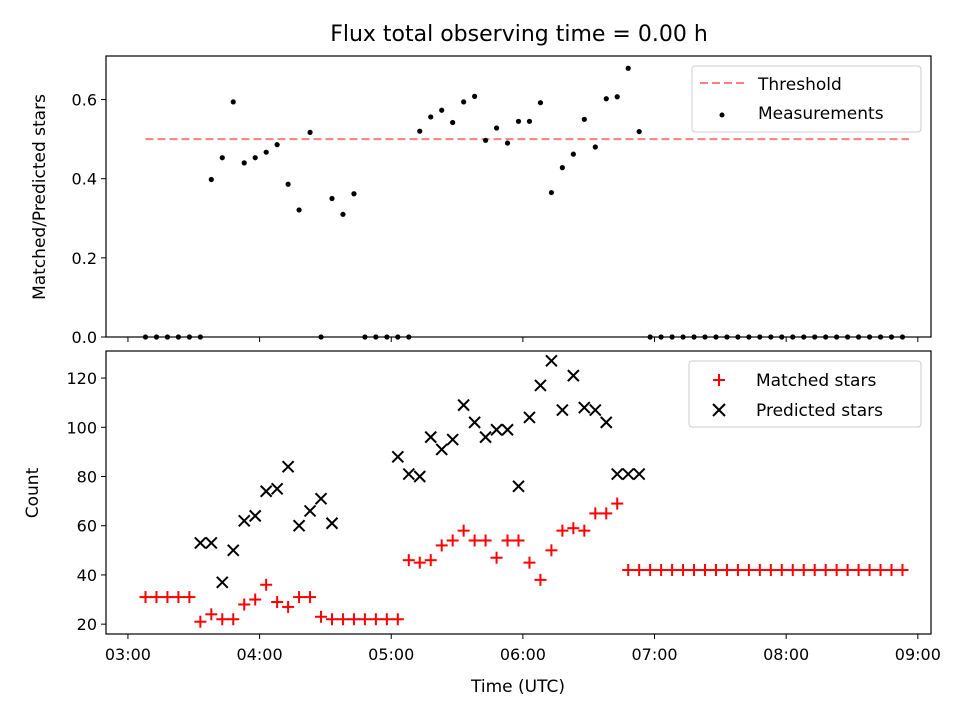 This screenshot has height=720, width=960. Describe the element at coordinates (719, 410) in the screenshot. I see `legend-predicted-swatch` at that location.